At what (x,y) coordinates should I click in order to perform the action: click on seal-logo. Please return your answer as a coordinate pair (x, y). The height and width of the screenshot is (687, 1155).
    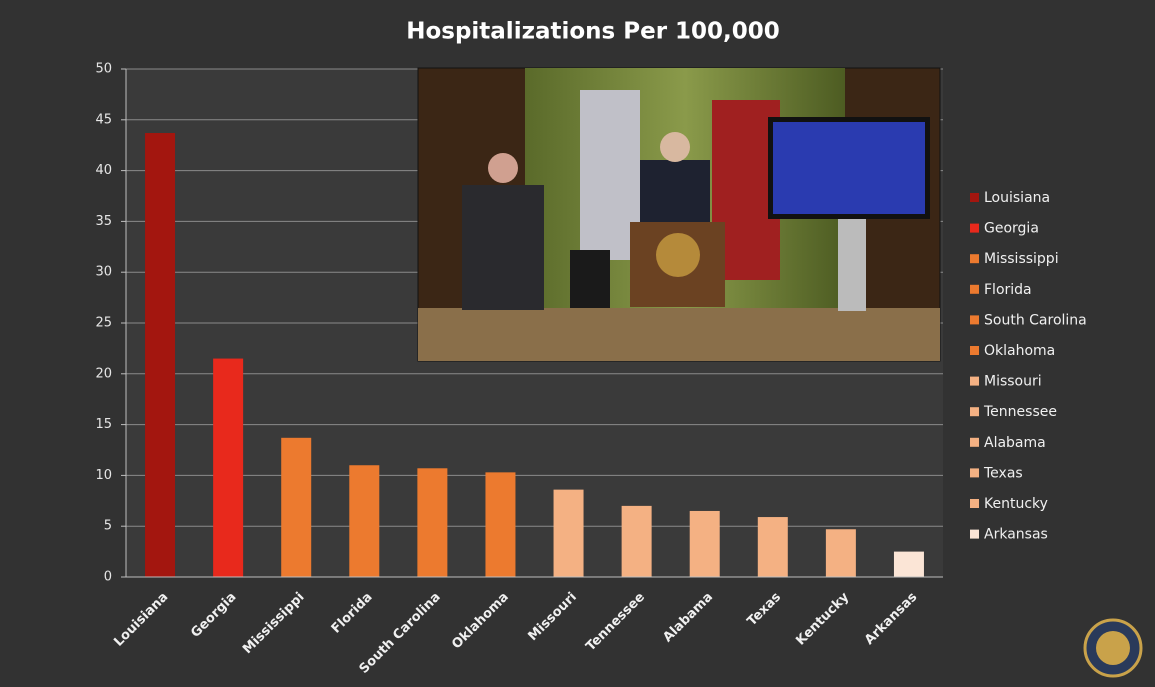
    Looking at the image, I should click on (1113, 648).